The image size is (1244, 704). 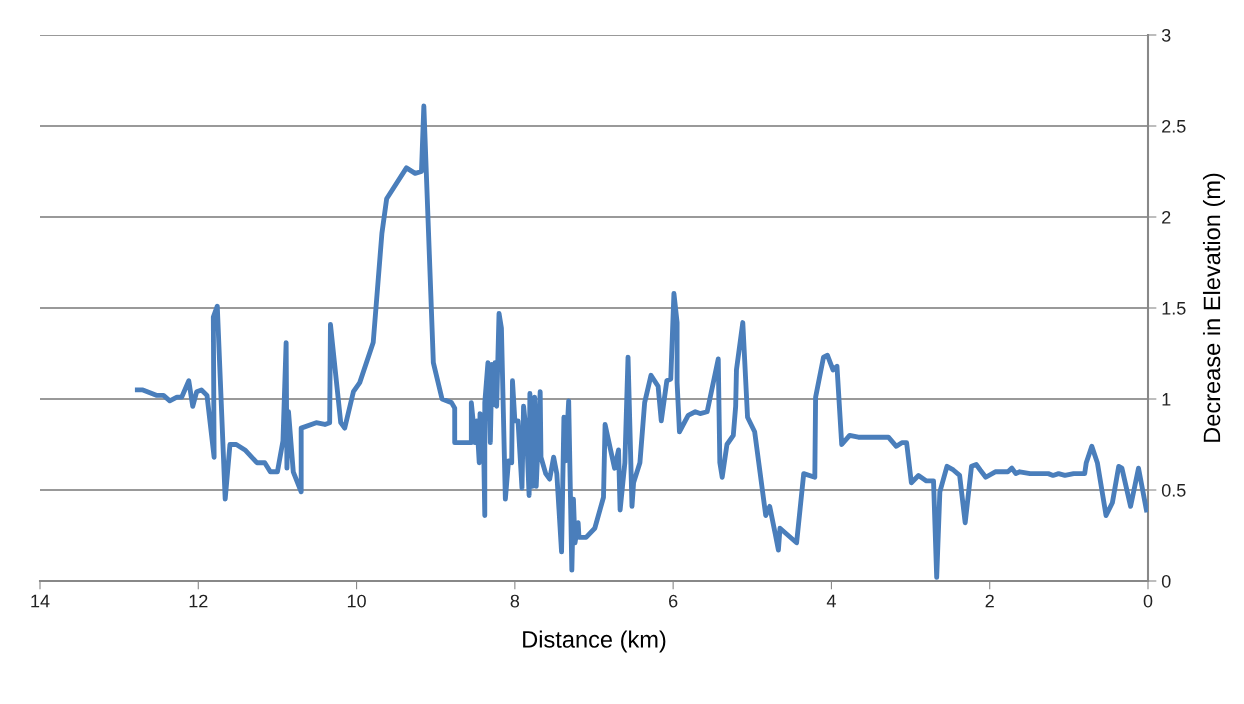 What do you see at coordinates (594, 641) in the screenshot?
I see `x-axis-title: Distance (km)` at bounding box center [594, 641].